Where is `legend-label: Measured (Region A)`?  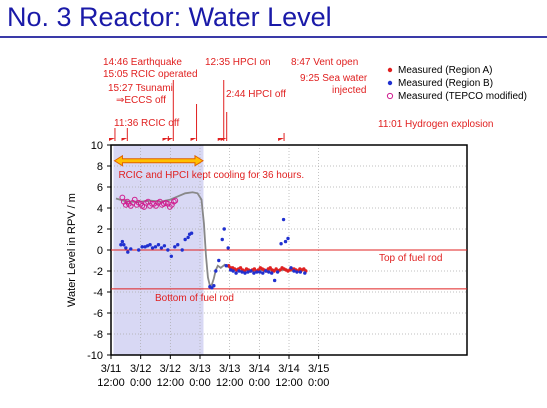 legend-label: Measured (Region A) is located at coordinates (445, 70).